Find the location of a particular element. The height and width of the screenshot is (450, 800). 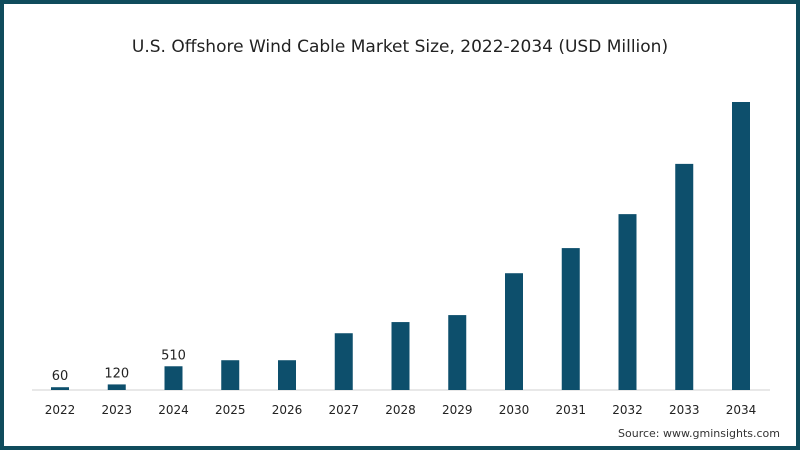

x-tick-label-2029: 2029 is located at coordinates (457, 410).